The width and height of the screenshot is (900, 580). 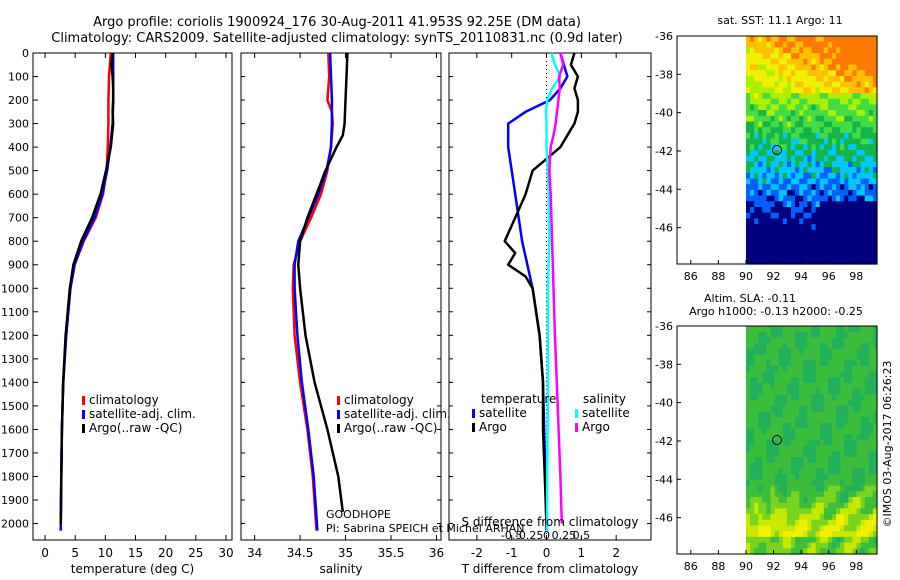 What do you see at coordinates (664, 364) in the screenshot?
I see `sla-ytick-label: -38` at bounding box center [664, 364].